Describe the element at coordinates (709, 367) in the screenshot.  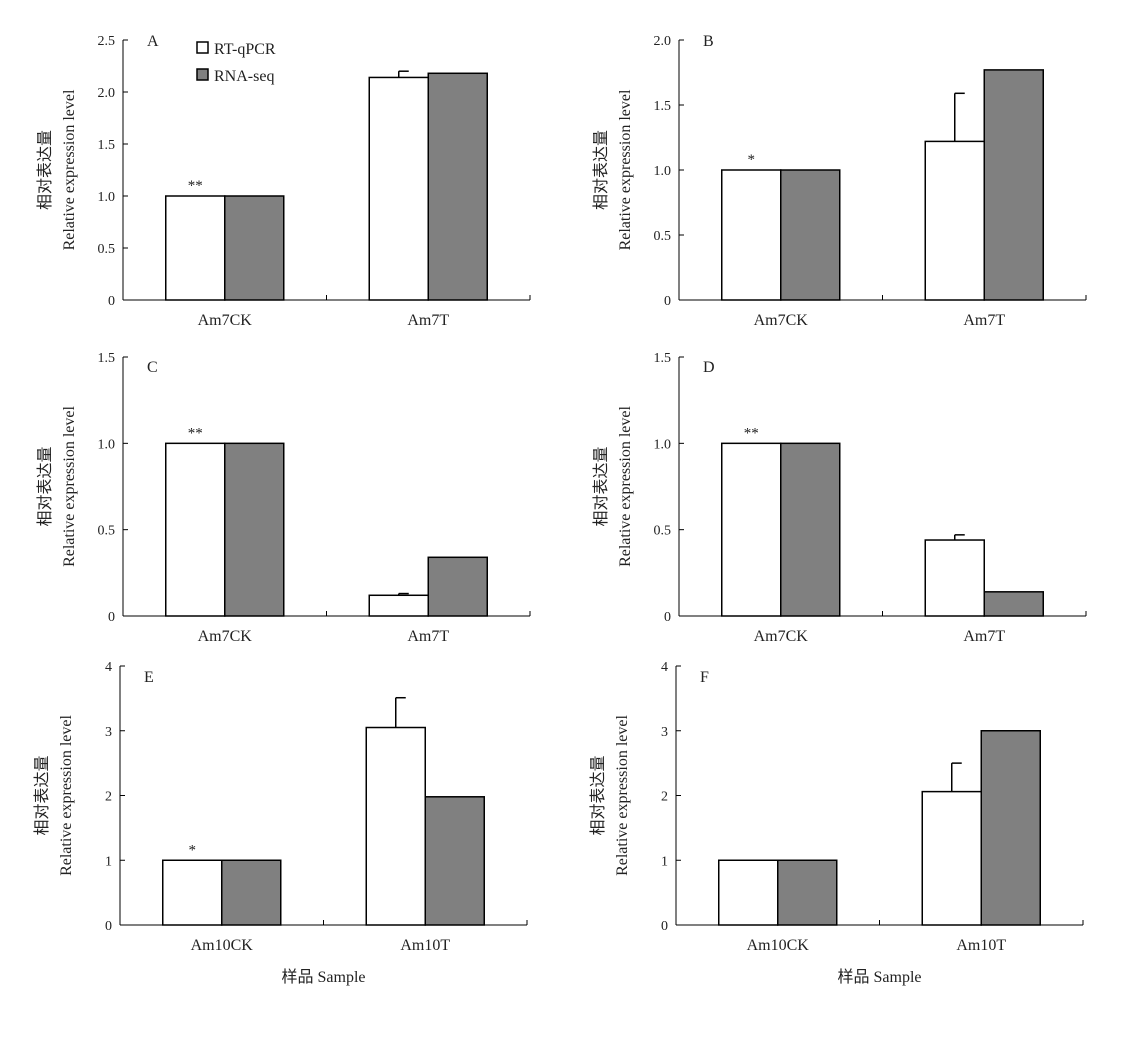
I see `panel-letter: D` at that location.